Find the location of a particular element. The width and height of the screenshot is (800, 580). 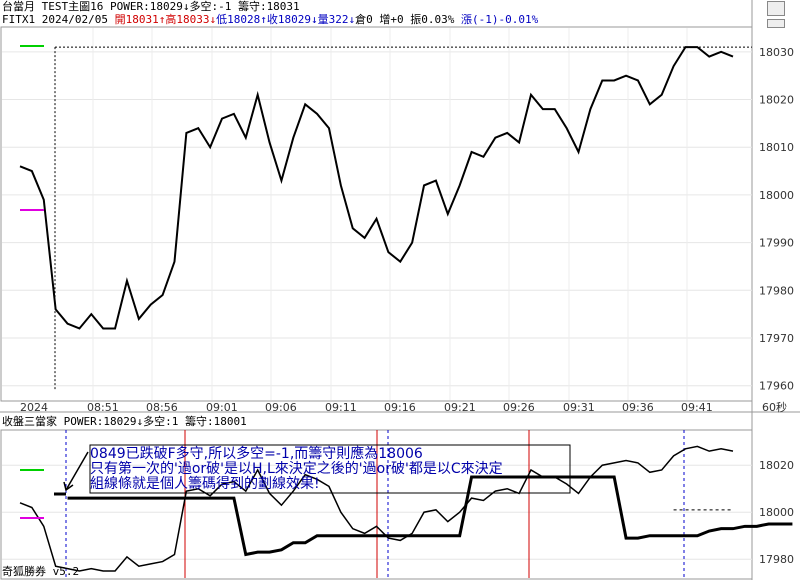

lower-y-tick: 17980 is located at coordinates (776, 559).